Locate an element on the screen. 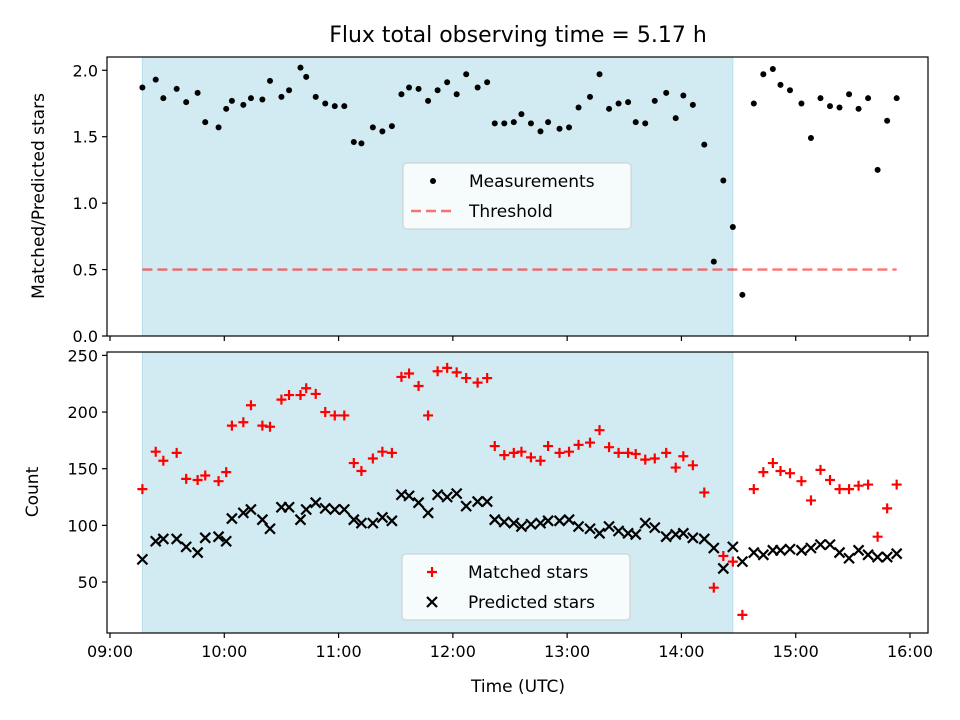 The width and height of the screenshot is (960, 720). y-tick-label: 1.5 is located at coordinates (85, 137).